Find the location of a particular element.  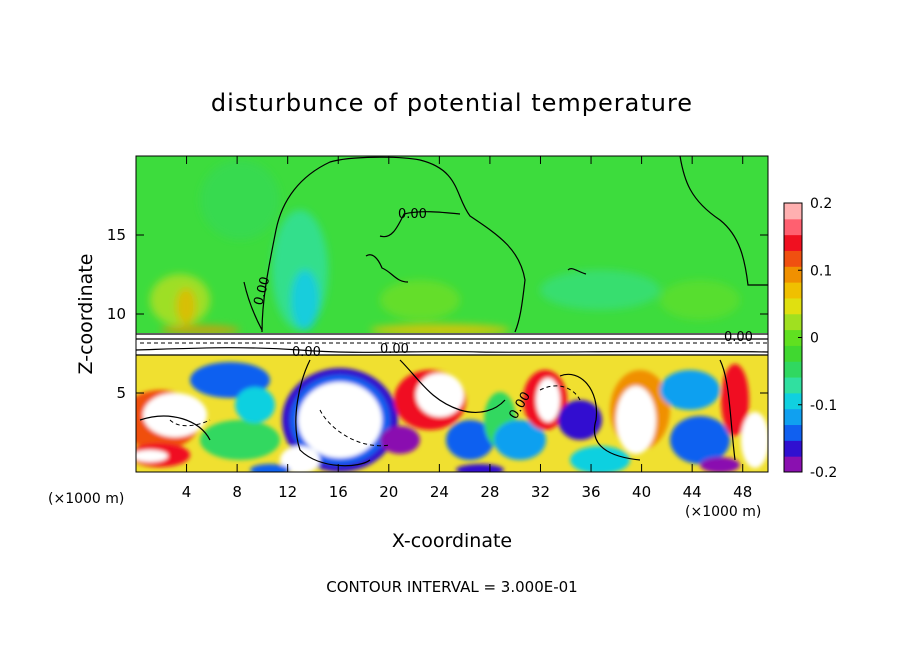

colorbar-tick-label: 0.1 is located at coordinates (821, 271).